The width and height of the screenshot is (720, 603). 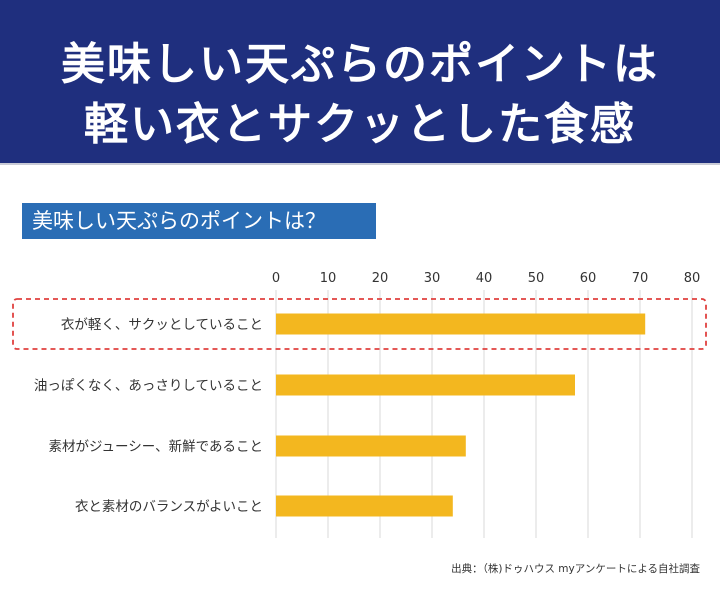 What do you see at coordinates (169, 507) in the screenshot?
I see `category-label: 衣と素材のバランスがよいこと` at bounding box center [169, 507].